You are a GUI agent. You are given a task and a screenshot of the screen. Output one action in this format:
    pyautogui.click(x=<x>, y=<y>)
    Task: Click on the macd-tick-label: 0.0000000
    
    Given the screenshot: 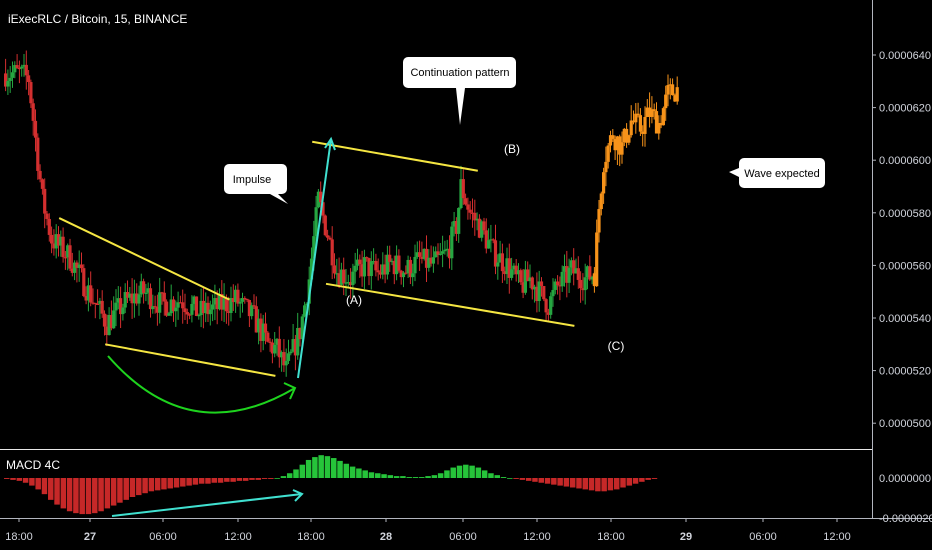 What is the action you would take?
    pyautogui.click(x=905, y=479)
    